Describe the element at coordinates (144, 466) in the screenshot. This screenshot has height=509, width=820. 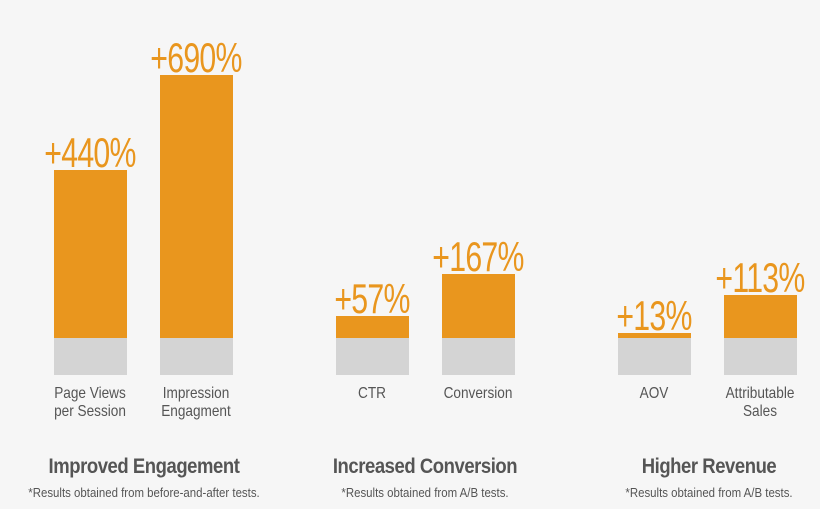
I see `group-title: Improved Engagement` at that location.